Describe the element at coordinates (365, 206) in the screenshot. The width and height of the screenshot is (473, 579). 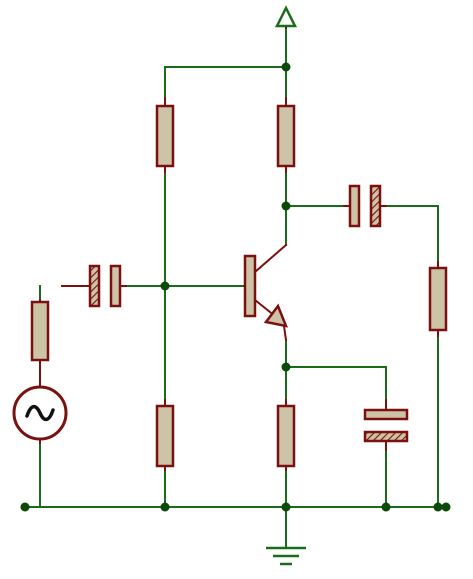
I see `output-capacitor` at that location.